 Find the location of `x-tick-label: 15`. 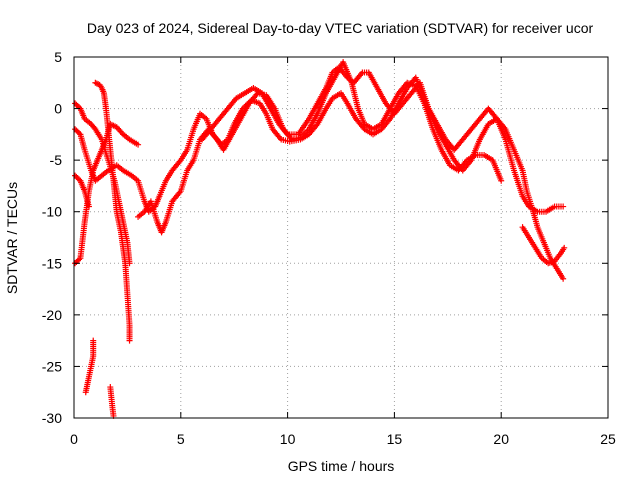

x-tick-label: 15 is located at coordinates (395, 439).